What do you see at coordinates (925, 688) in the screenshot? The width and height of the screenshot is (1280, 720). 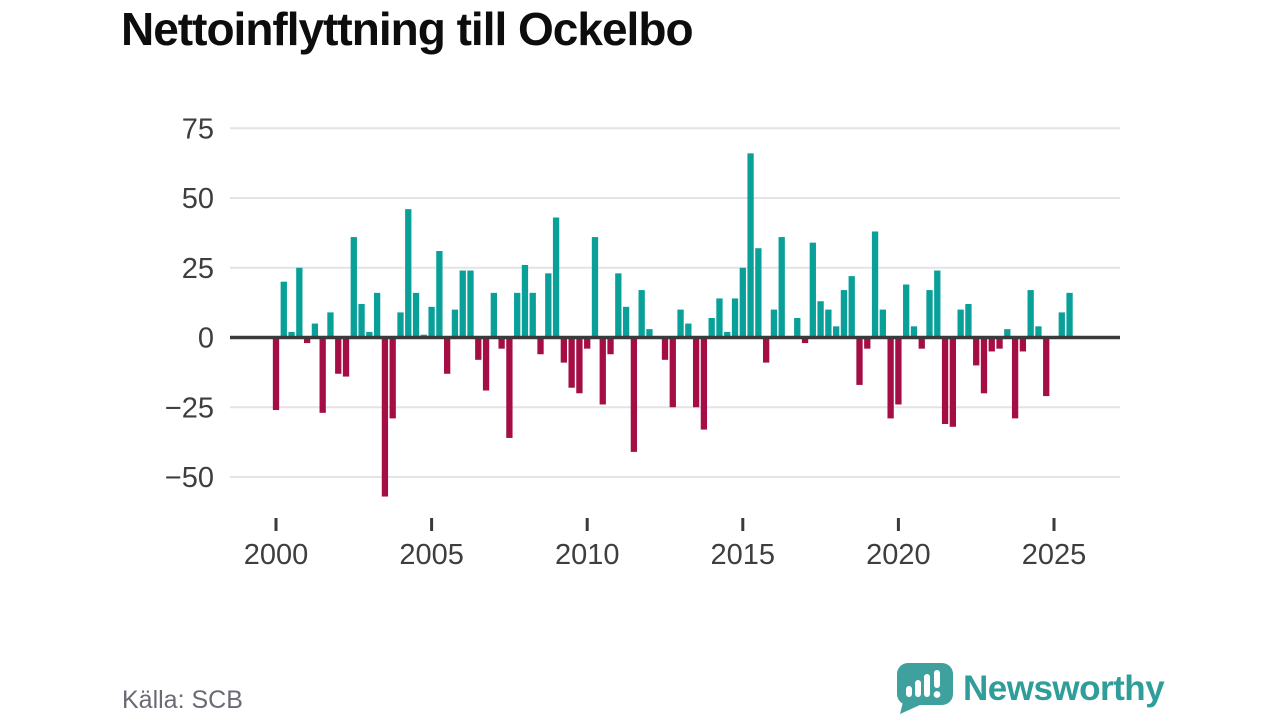 I see `newsworthy-logo-icon` at bounding box center [925, 688].